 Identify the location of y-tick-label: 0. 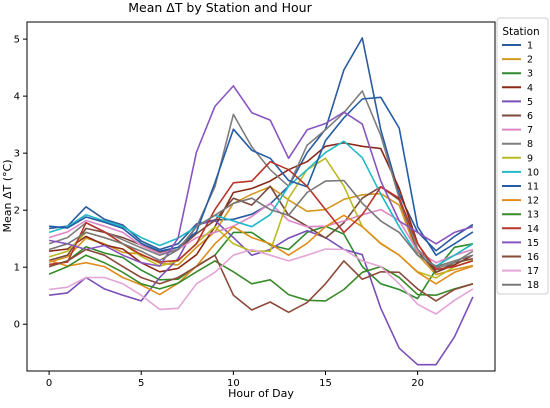
(17, 325).